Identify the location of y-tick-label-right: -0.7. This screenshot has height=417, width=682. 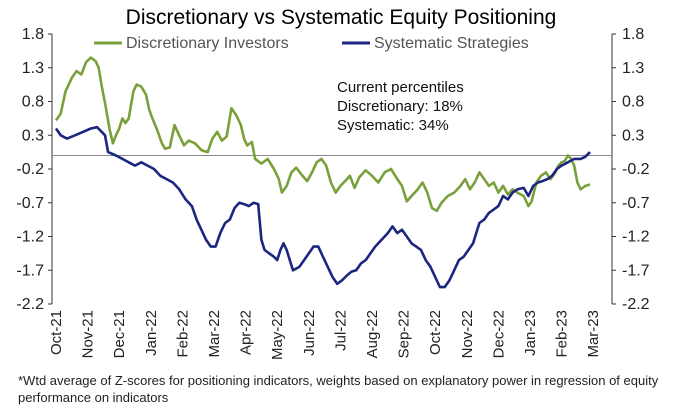
(636, 203).